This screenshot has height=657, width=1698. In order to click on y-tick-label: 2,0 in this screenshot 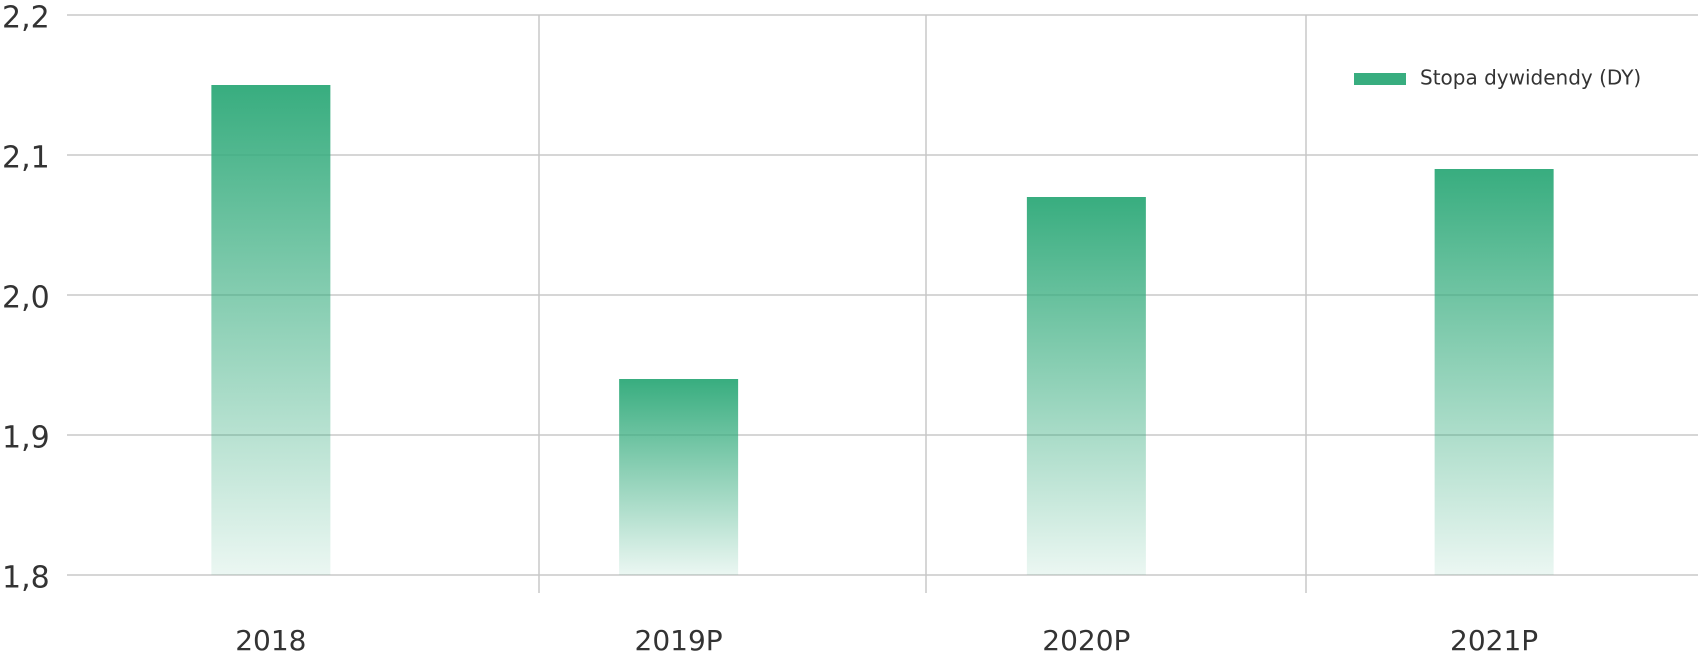, I will do `click(26, 298)`.